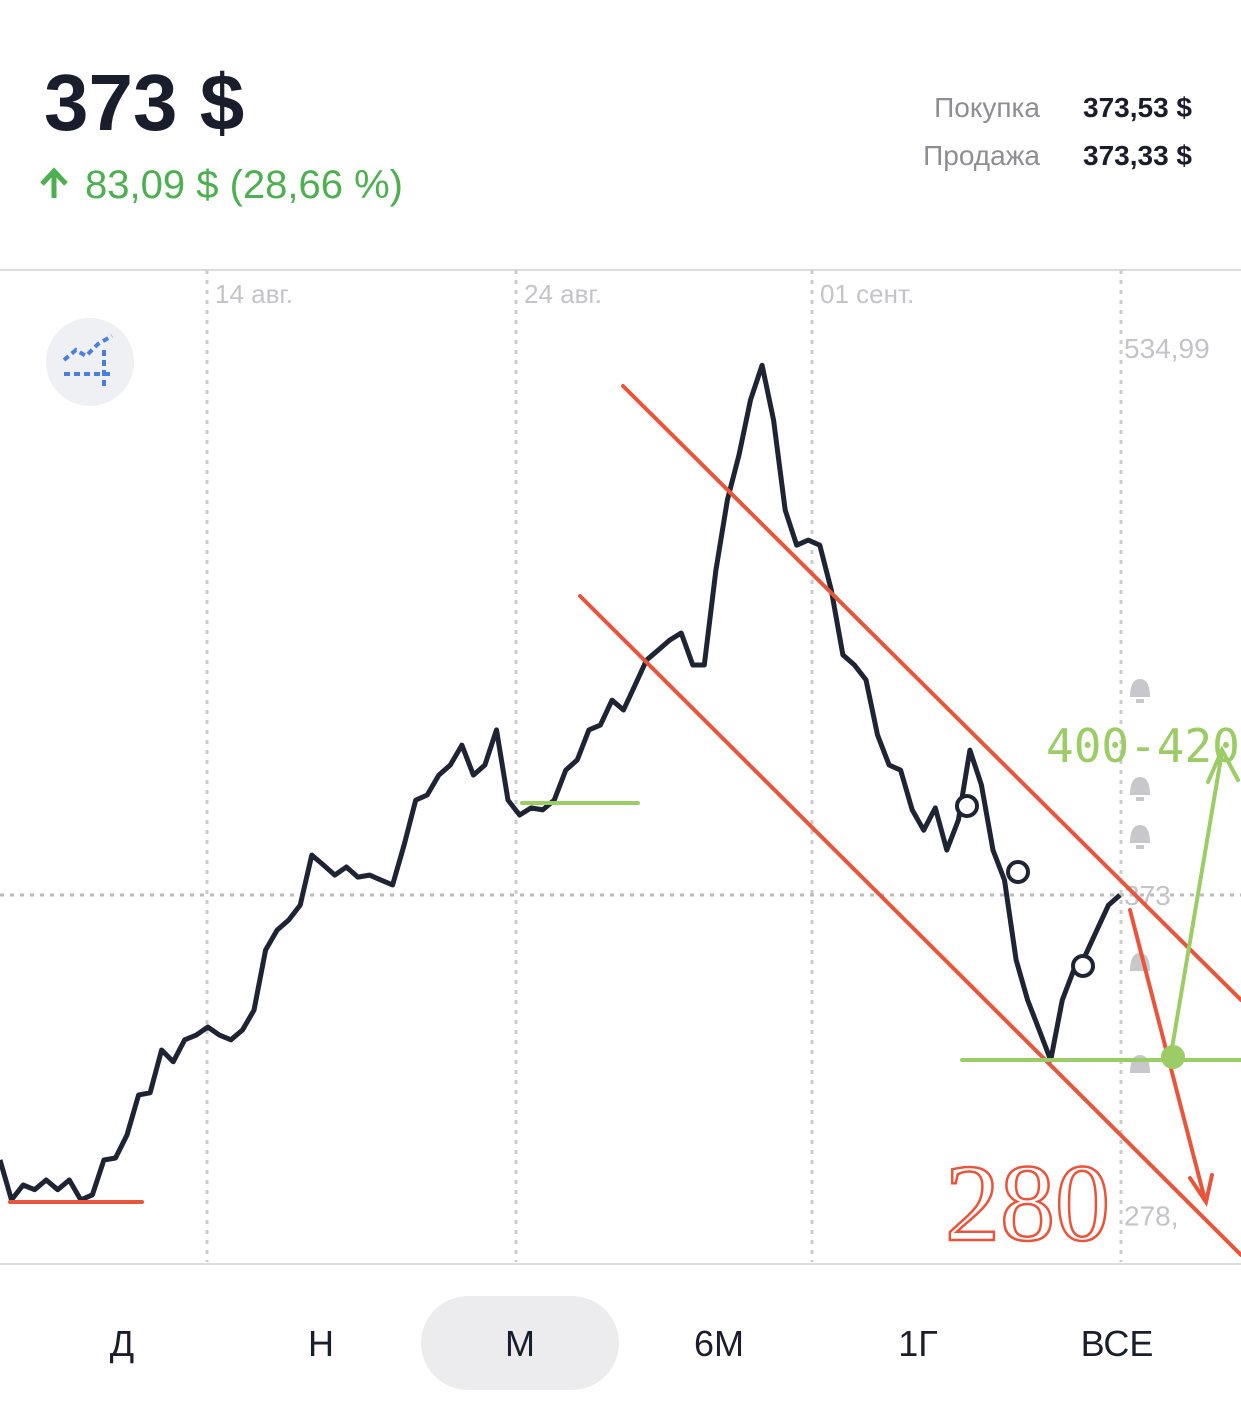  Describe the element at coordinates (867, 294) in the screenshot. I see `x-tick-label: 01 сент.` at that location.